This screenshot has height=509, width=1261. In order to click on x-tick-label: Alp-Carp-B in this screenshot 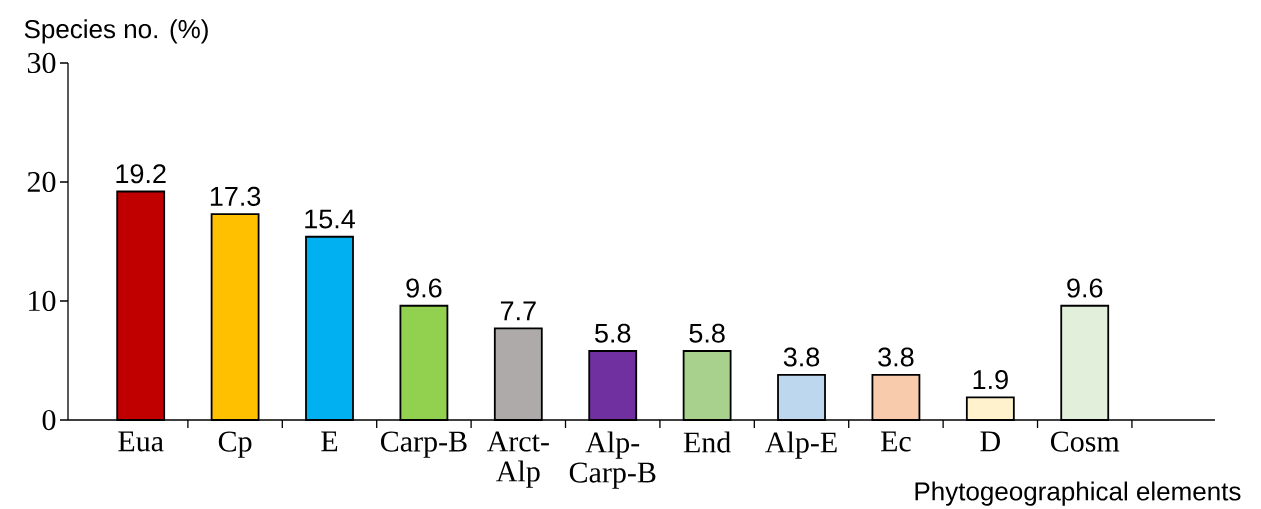, I will do `click(612, 460)`.